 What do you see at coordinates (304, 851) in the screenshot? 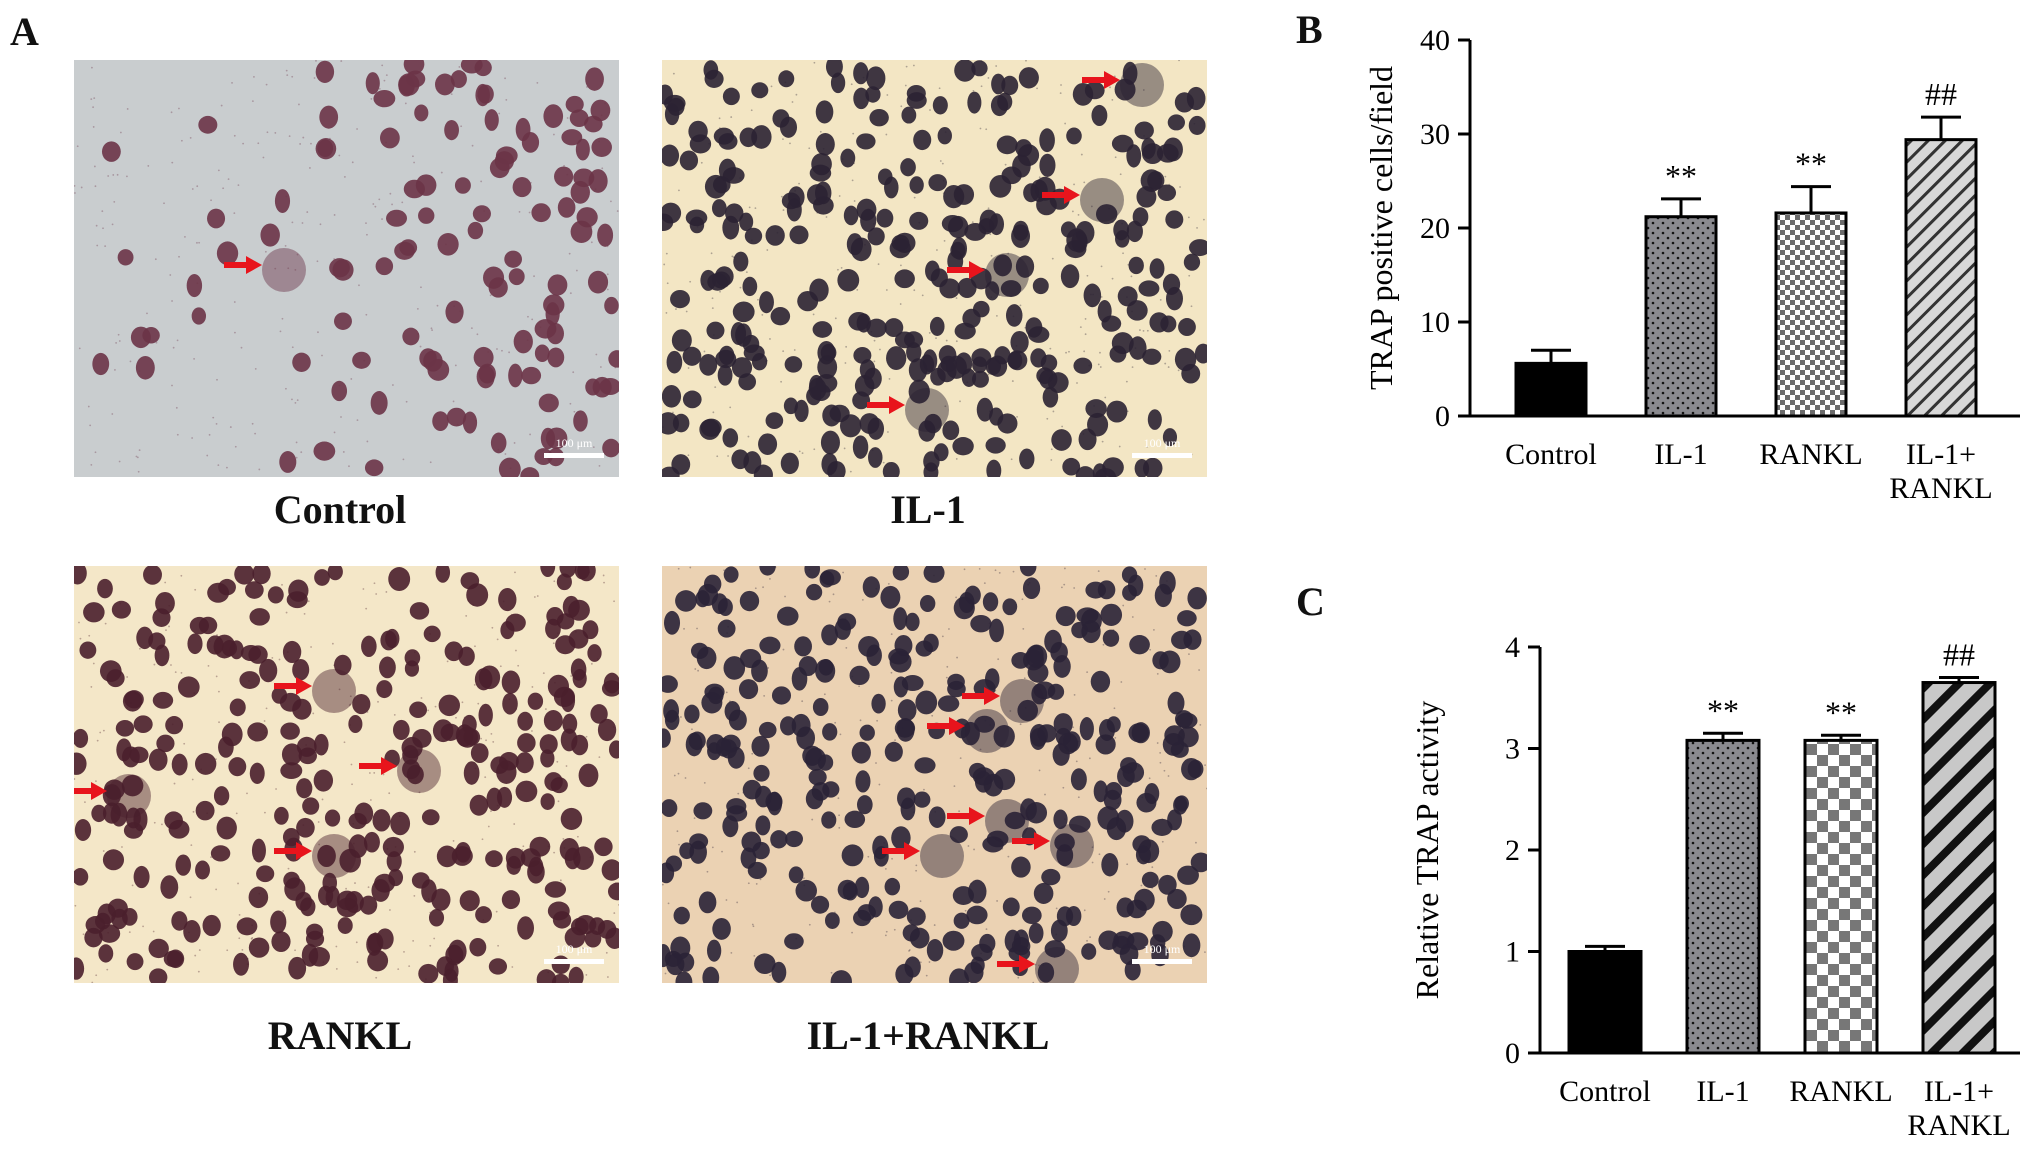
I see `arrow-head` at bounding box center [304, 851].